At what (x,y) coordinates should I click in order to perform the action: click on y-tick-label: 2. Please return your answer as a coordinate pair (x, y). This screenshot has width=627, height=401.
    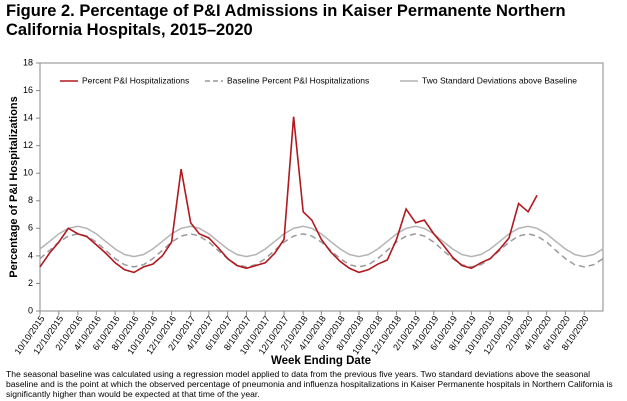
    Looking at the image, I should click on (30, 283).